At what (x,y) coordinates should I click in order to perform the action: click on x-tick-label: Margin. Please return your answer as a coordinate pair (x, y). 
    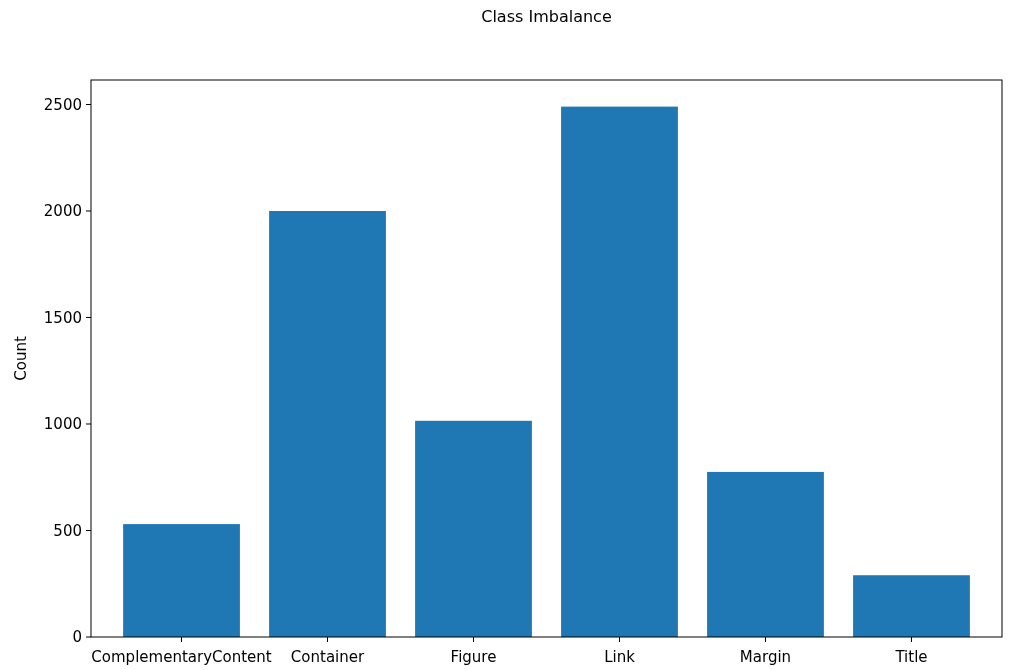
    Looking at the image, I should click on (765, 657).